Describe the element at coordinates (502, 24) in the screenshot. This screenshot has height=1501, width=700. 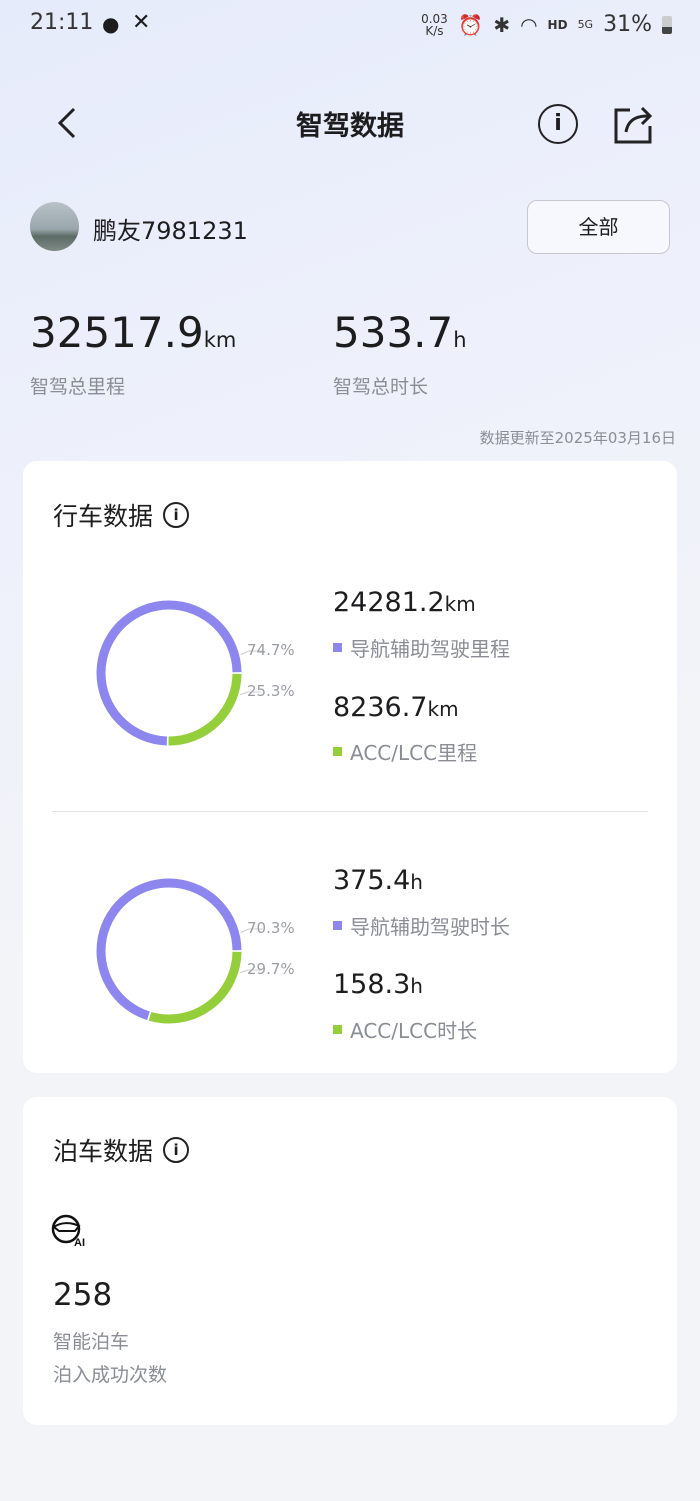
I see `bluetooth-icon: ✱` at that location.